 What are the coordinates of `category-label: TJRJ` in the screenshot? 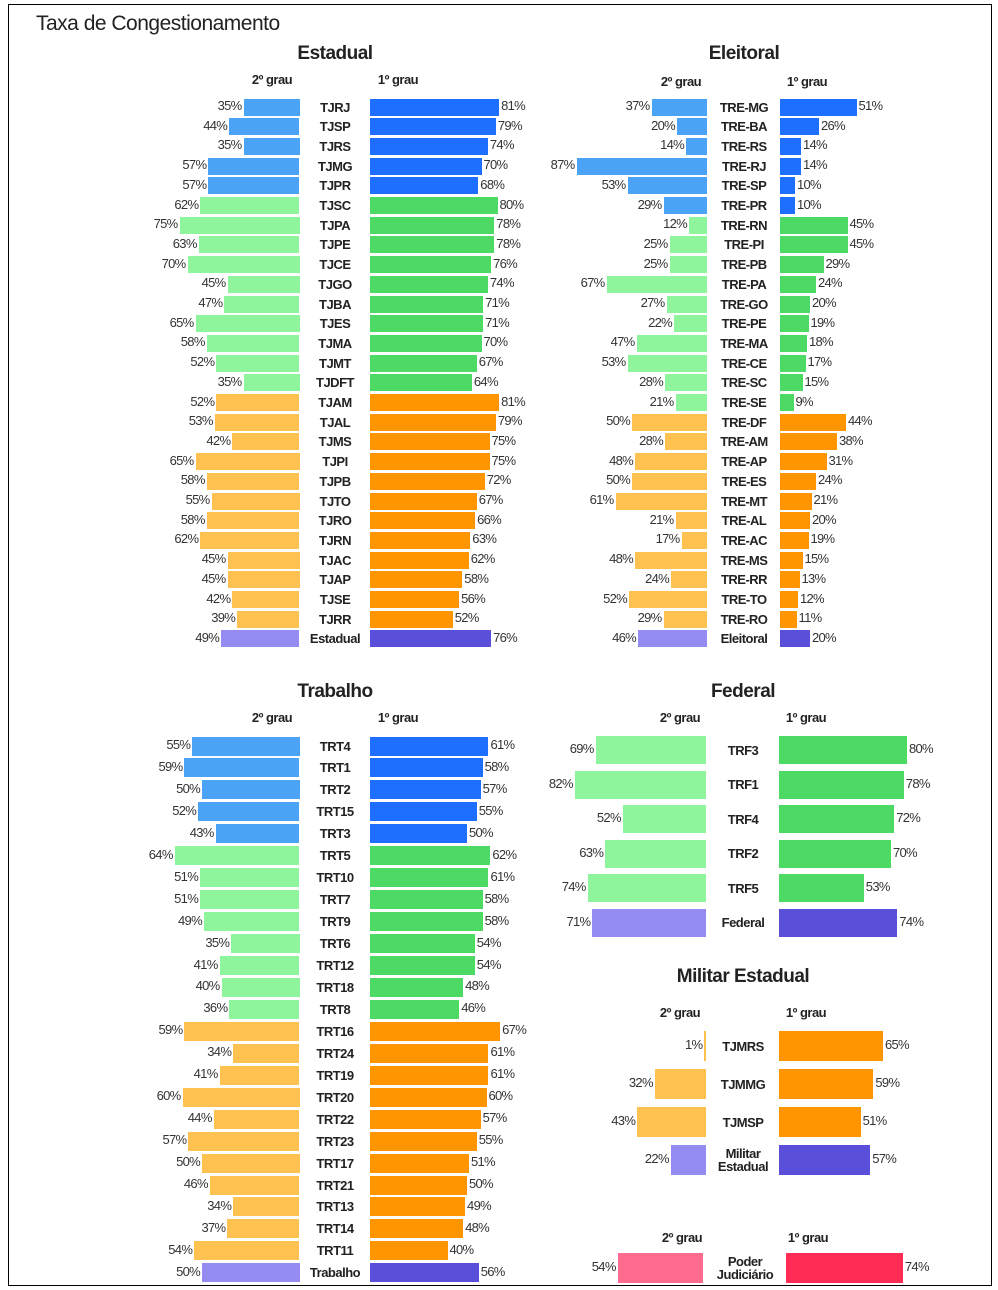 It's located at (335, 107).